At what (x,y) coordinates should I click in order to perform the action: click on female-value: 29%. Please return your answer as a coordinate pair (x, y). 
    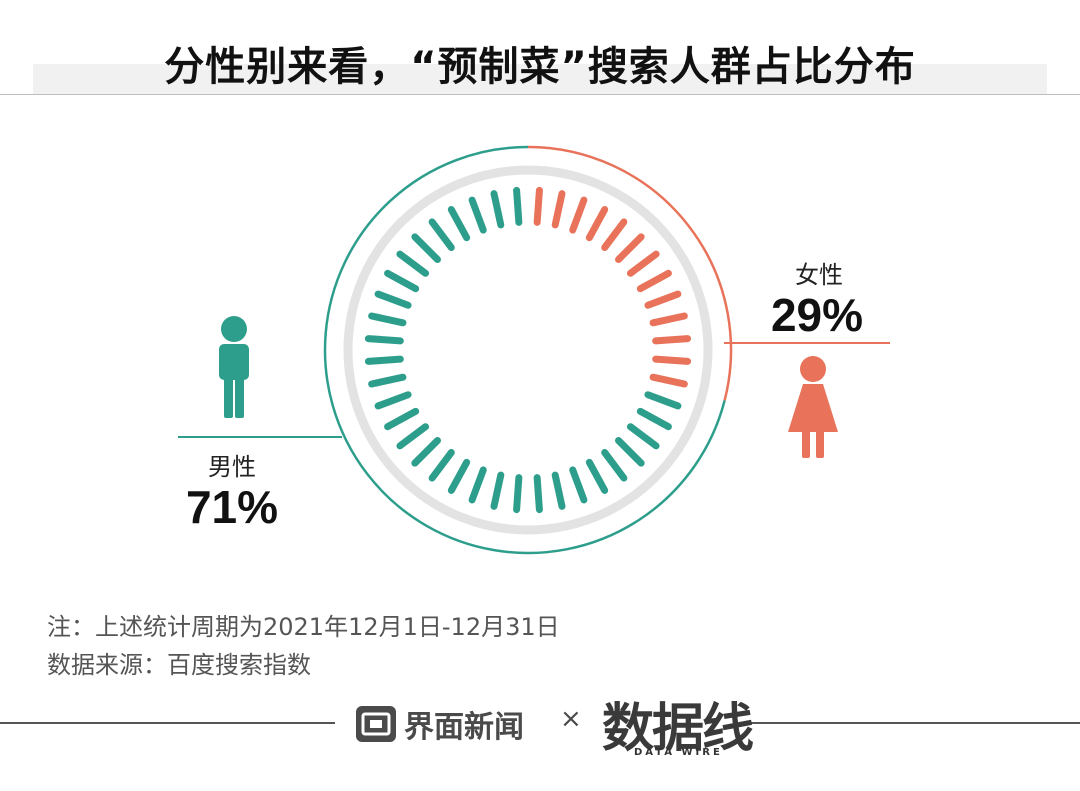
    Looking at the image, I should click on (817, 315).